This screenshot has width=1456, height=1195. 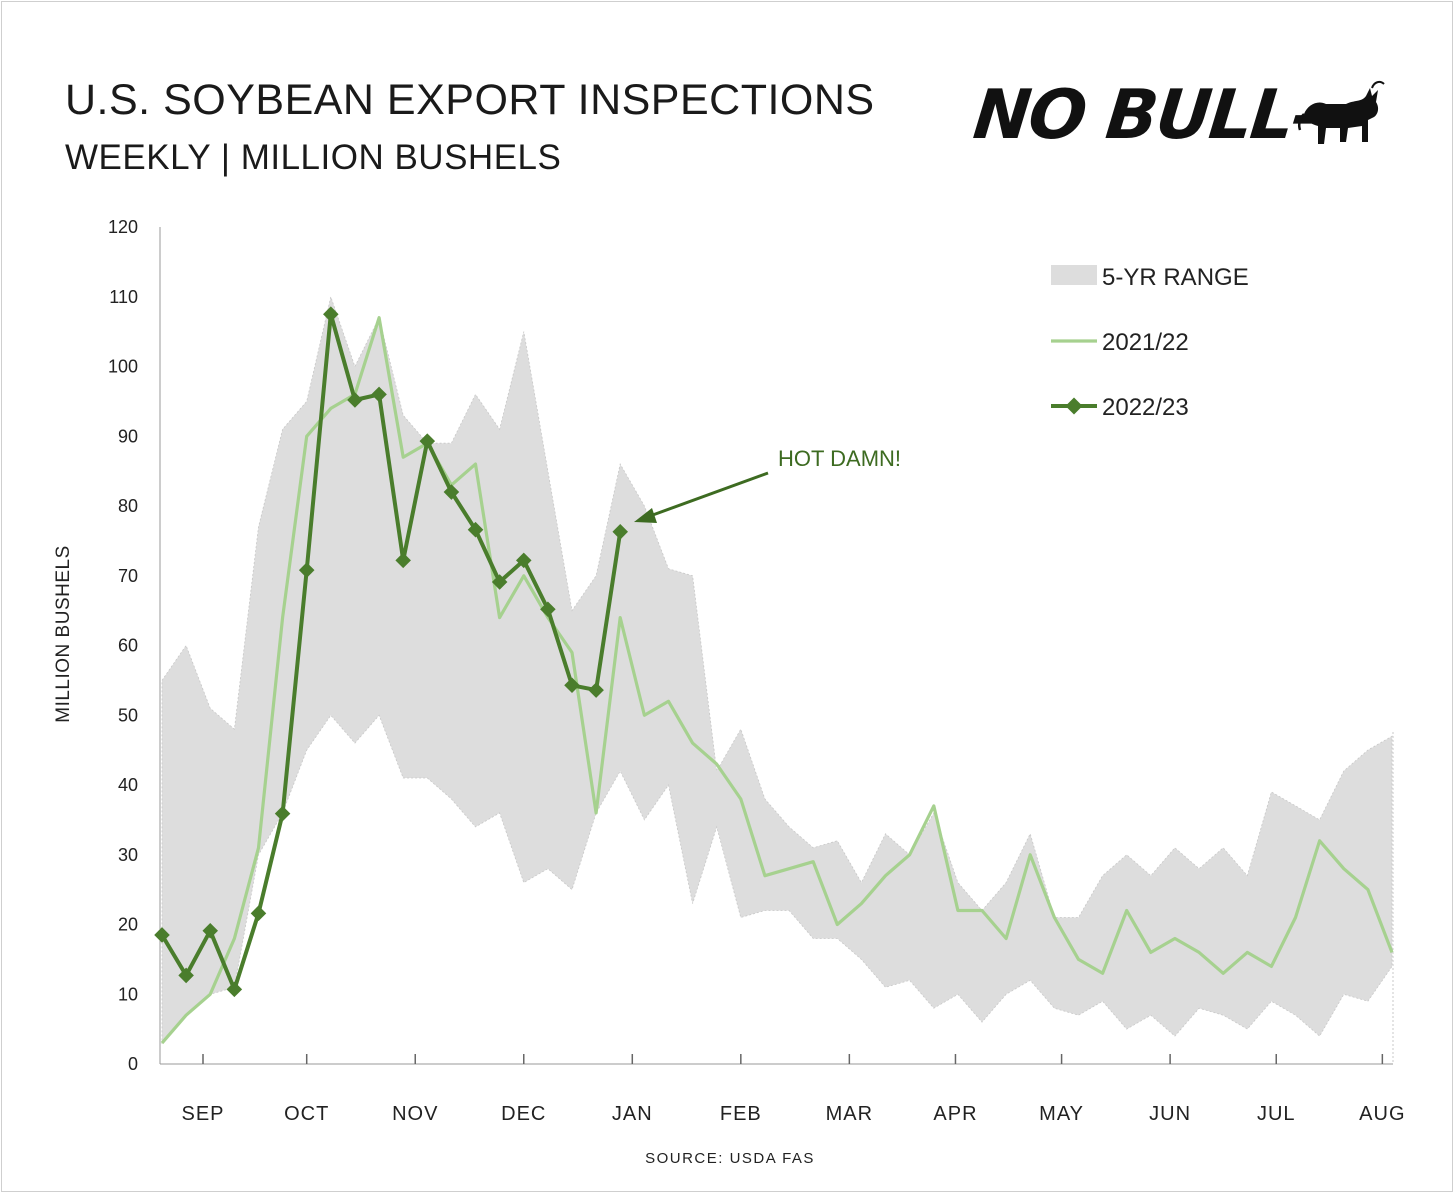 I want to click on legend-range-swatch, so click(x=1074, y=275).